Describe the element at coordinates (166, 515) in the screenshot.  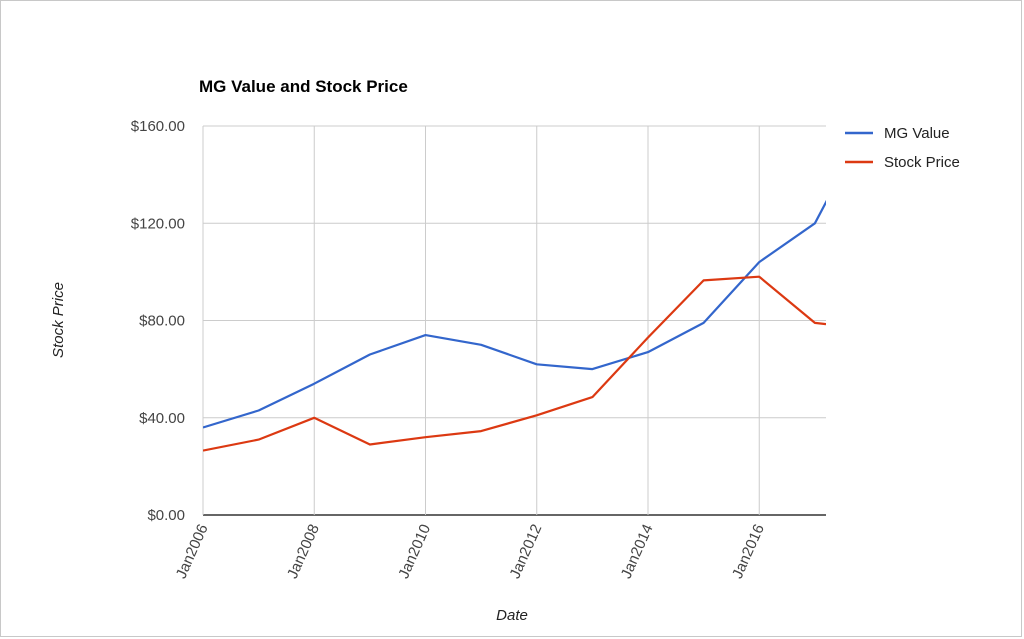
I see `y-tick-label: $0.00` at that location.